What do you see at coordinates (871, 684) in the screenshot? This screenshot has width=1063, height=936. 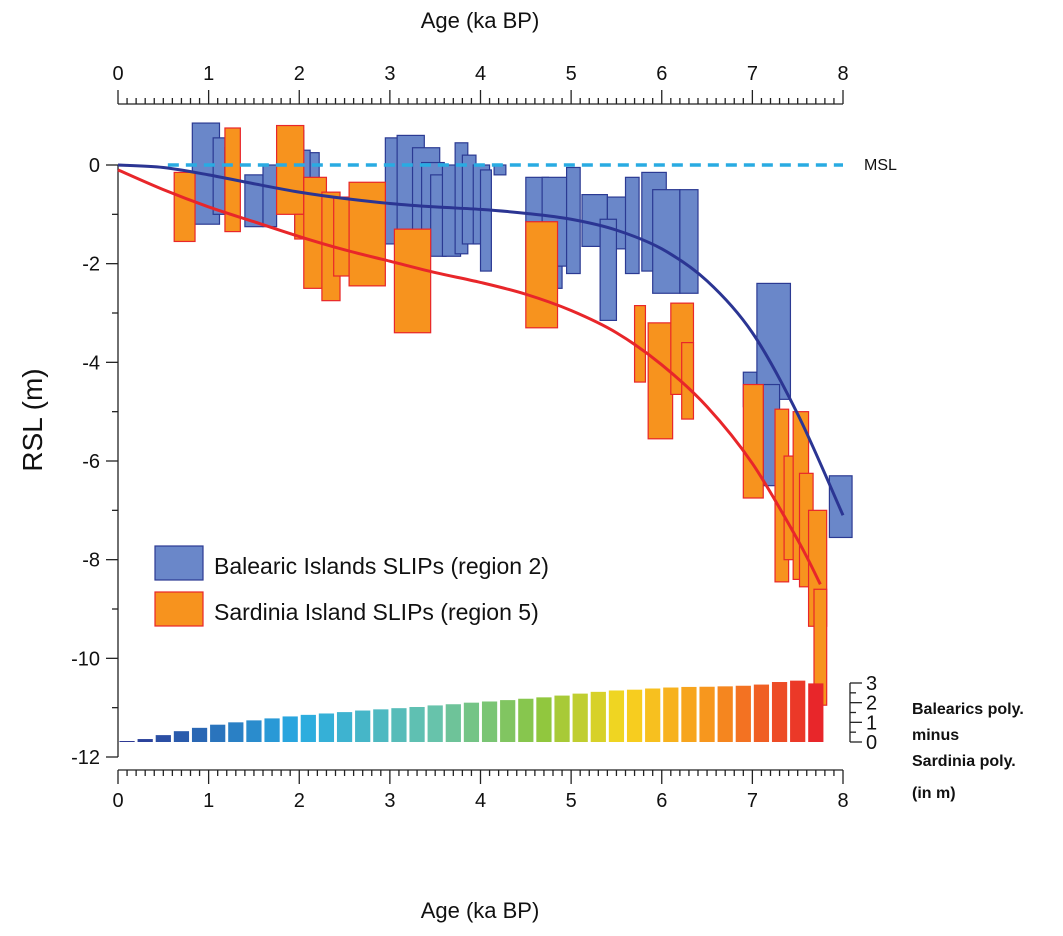 I see `difference-tick-label: 3` at bounding box center [871, 684].